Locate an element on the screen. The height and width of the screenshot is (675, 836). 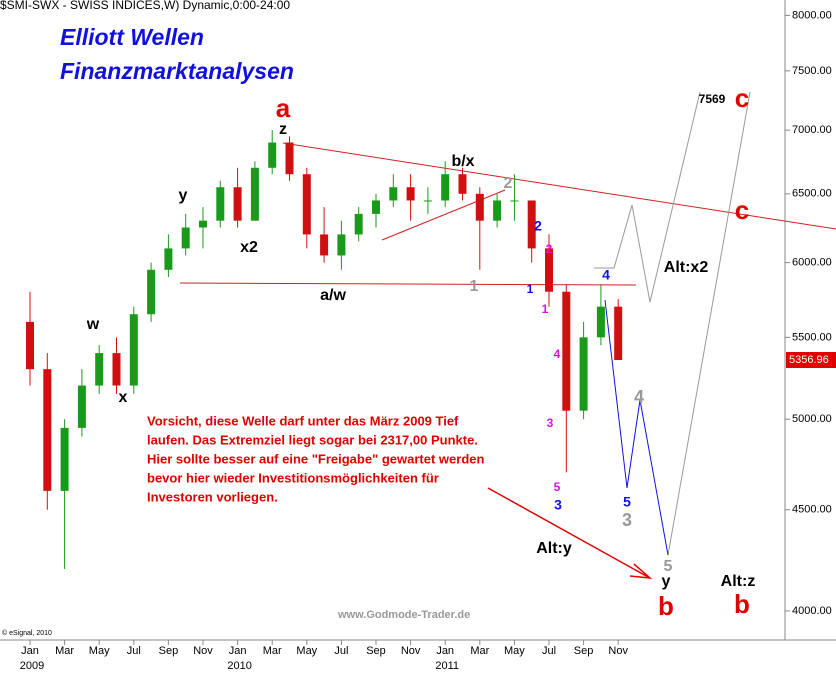
last-price-label: 5356.96 is located at coordinates (809, 360).